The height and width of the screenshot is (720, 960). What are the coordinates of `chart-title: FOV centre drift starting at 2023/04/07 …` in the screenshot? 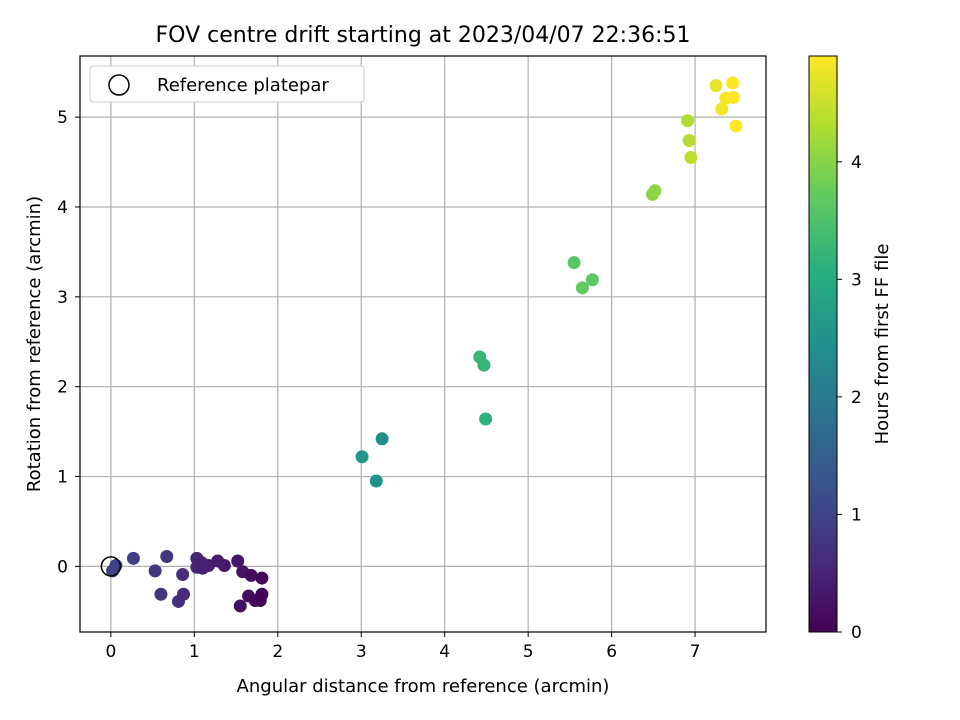 It's located at (423, 35).